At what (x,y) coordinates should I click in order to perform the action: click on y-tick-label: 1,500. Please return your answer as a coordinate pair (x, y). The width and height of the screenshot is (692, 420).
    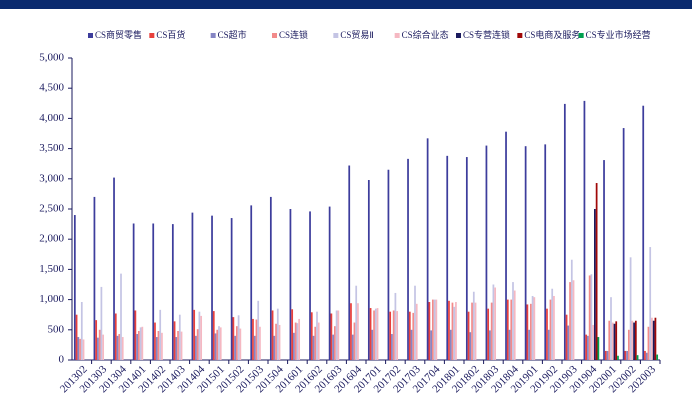
    Looking at the image, I should click on (51, 269).